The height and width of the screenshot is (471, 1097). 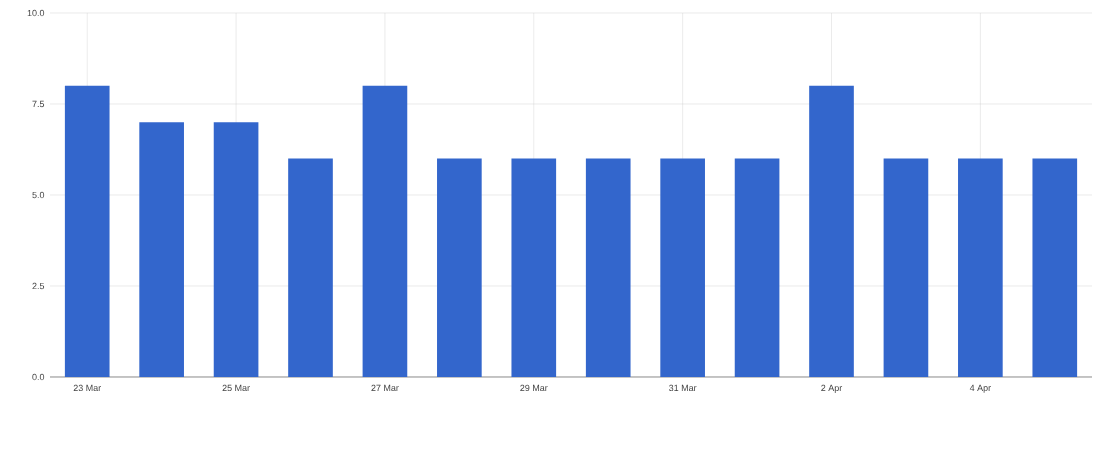 I want to click on x-tick-label: 25 Mar, so click(x=236, y=388).